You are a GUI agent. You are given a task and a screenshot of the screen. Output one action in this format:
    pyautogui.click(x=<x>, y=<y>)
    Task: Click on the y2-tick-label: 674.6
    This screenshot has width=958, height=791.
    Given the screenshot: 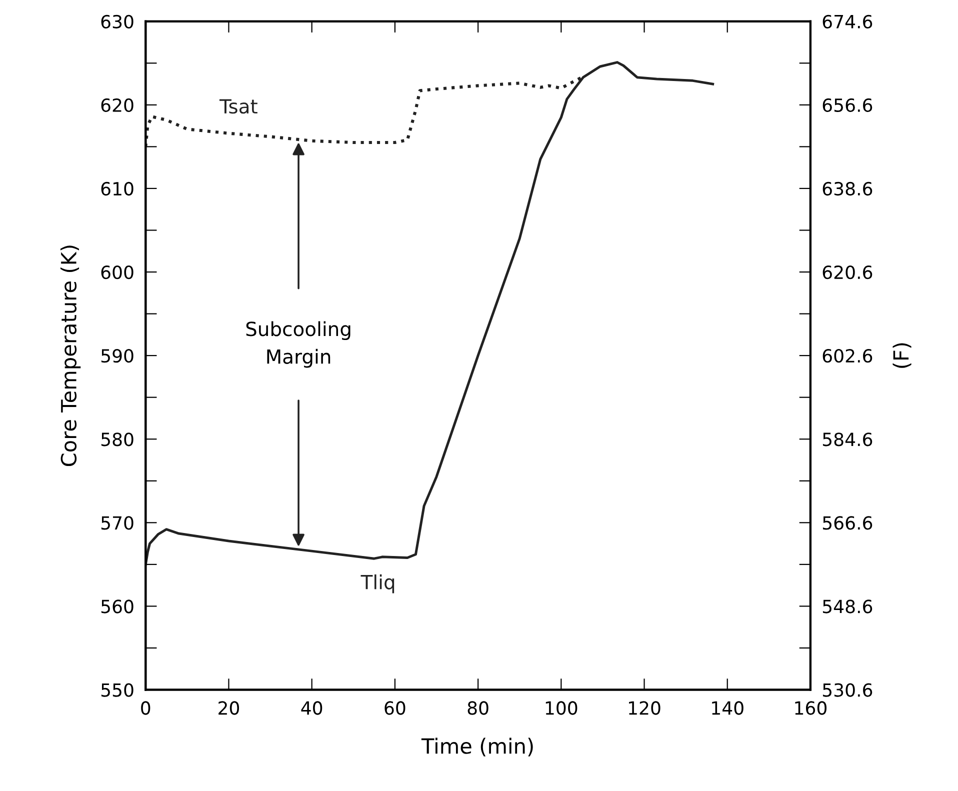 What is the action you would take?
    pyautogui.click(x=847, y=21)
    